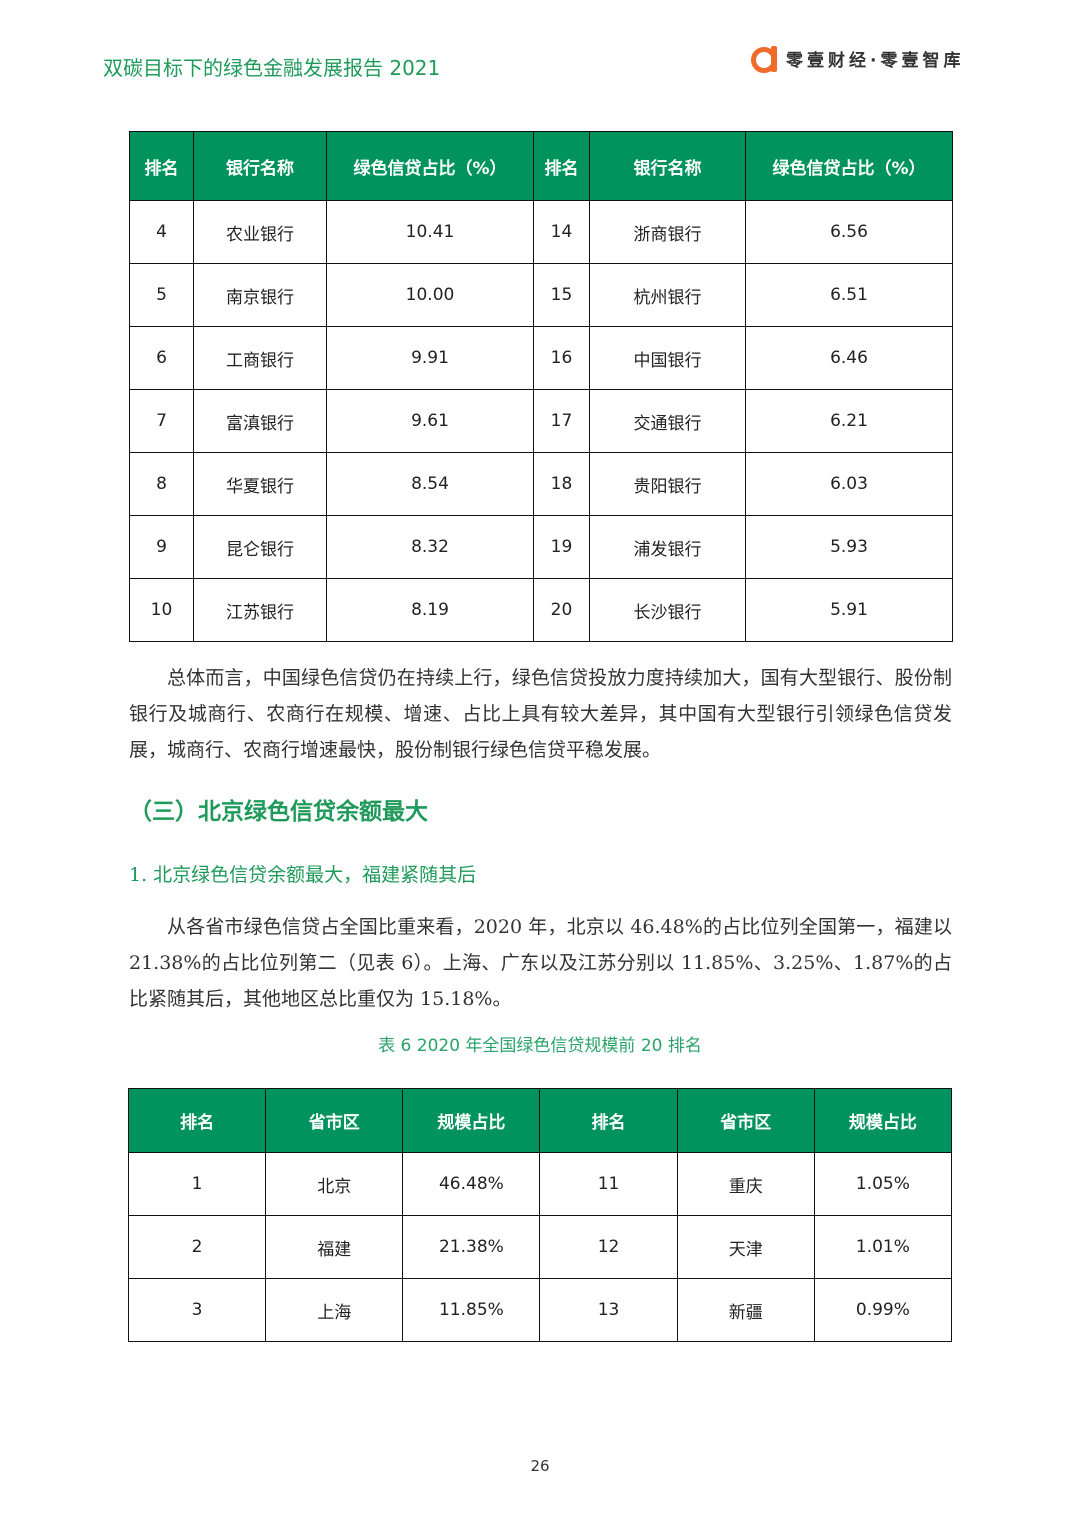 This screenshot has height=1528, width=1080. Describe the element at coordinates (667, 295) in the screenshot. I see `table-cell: 杭州银行` at that location.